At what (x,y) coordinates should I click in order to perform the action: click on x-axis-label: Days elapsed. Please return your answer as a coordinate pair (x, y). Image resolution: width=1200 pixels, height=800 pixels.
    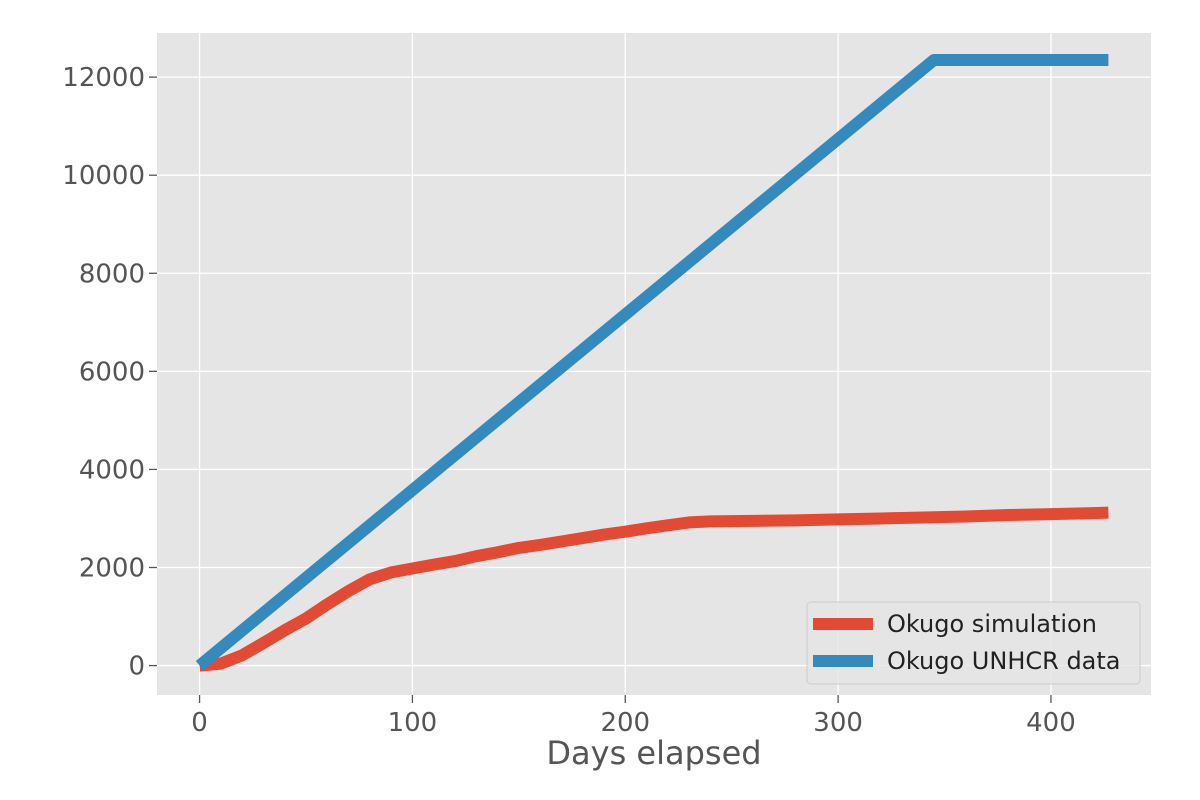
    Looking at the image, I should click on (653, 753).